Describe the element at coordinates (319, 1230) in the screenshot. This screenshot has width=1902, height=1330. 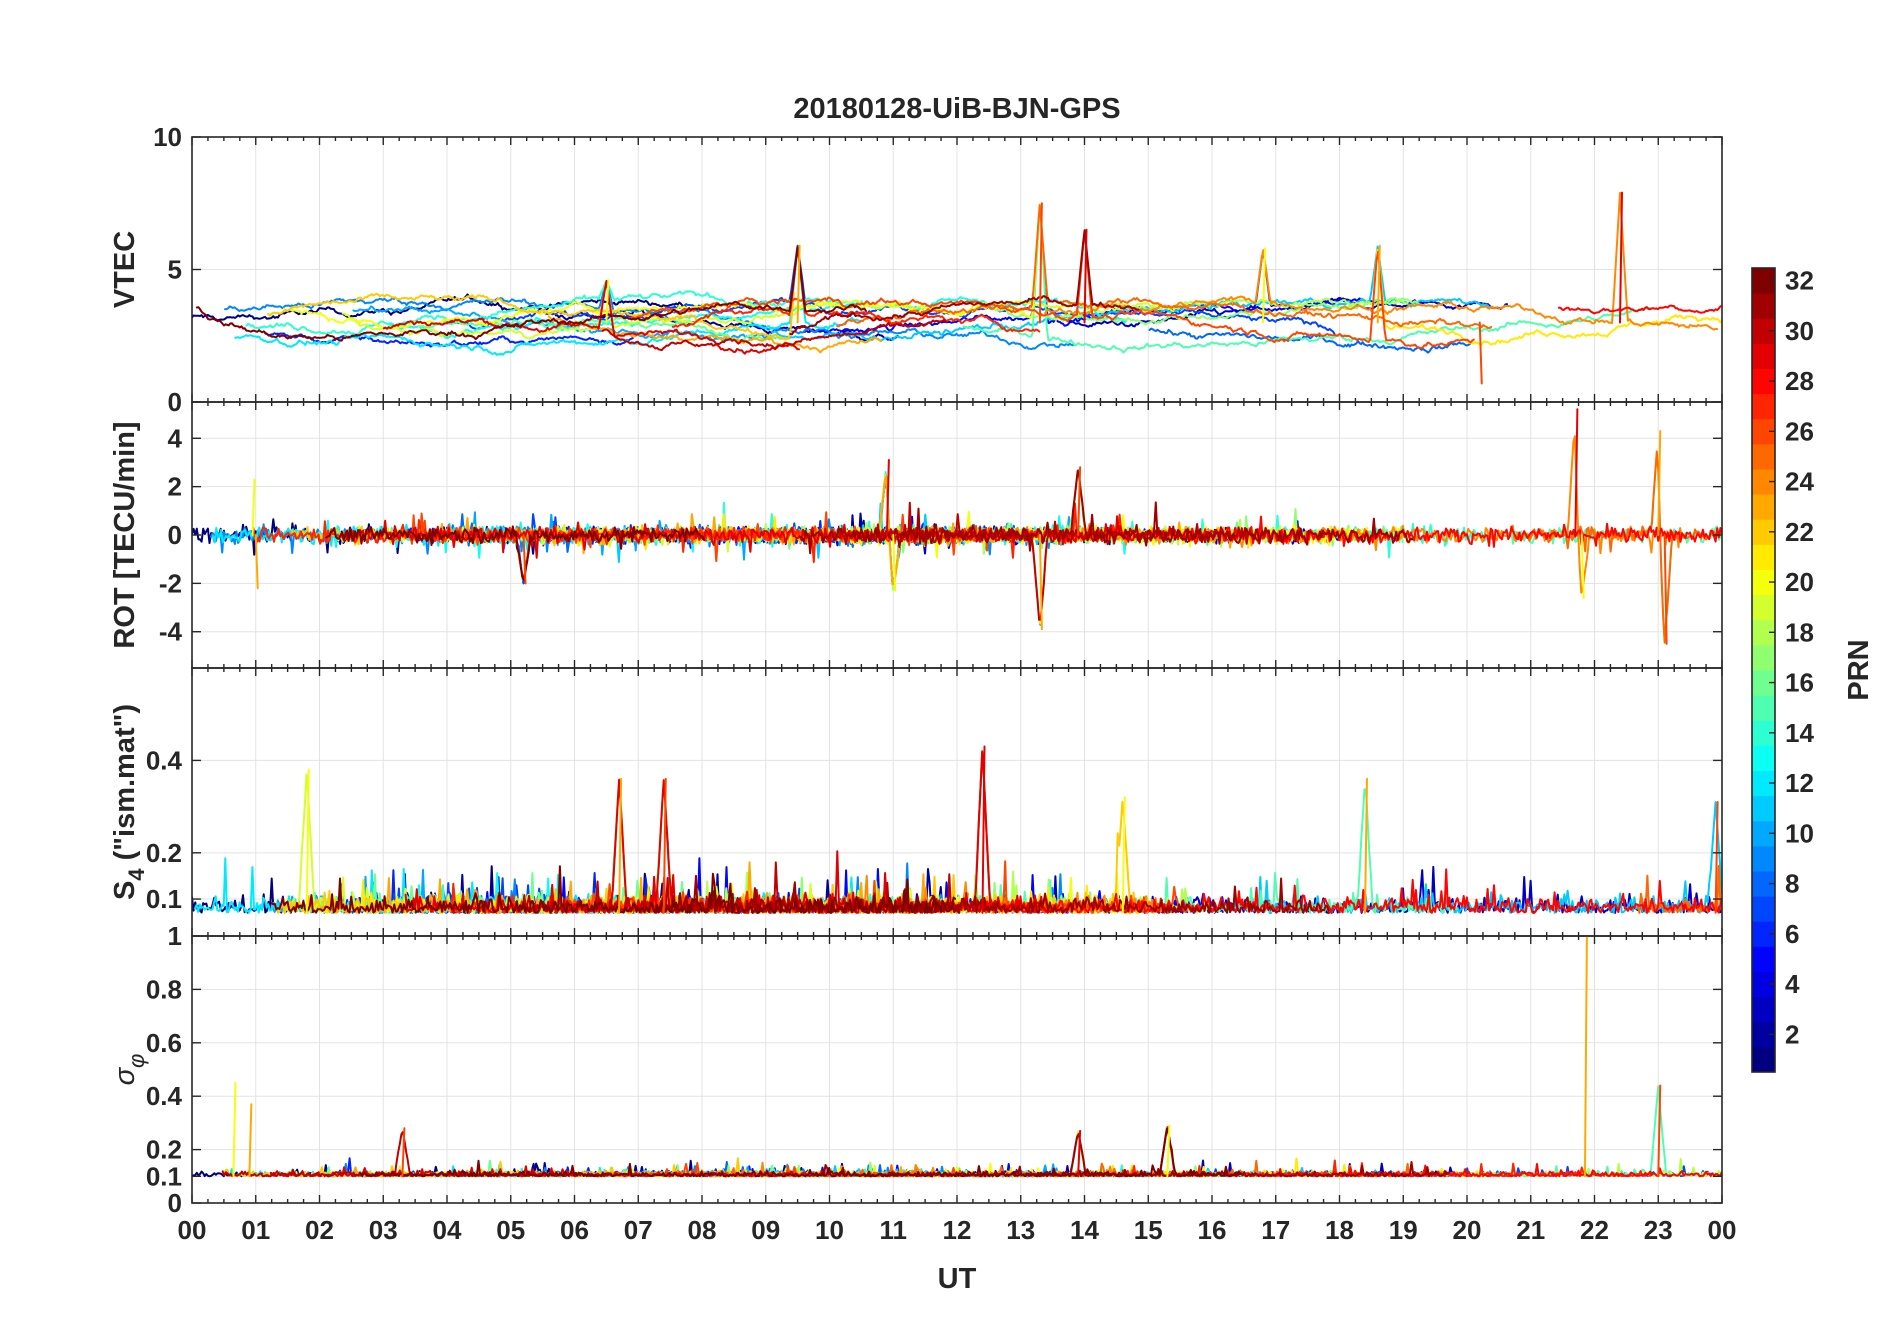
I see `x-tick-label: 02` at that location.